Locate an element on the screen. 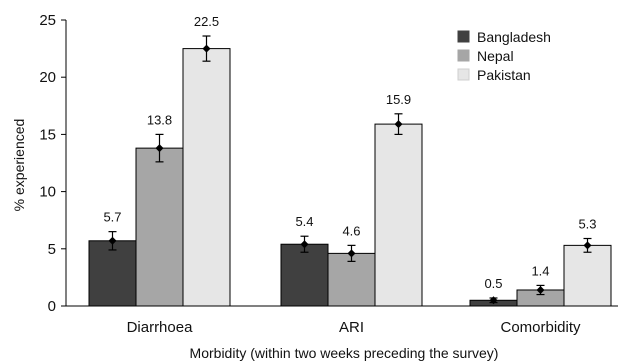 The image size is (622, 363). x-category-label: ARI is located at coordinates (351, 327).